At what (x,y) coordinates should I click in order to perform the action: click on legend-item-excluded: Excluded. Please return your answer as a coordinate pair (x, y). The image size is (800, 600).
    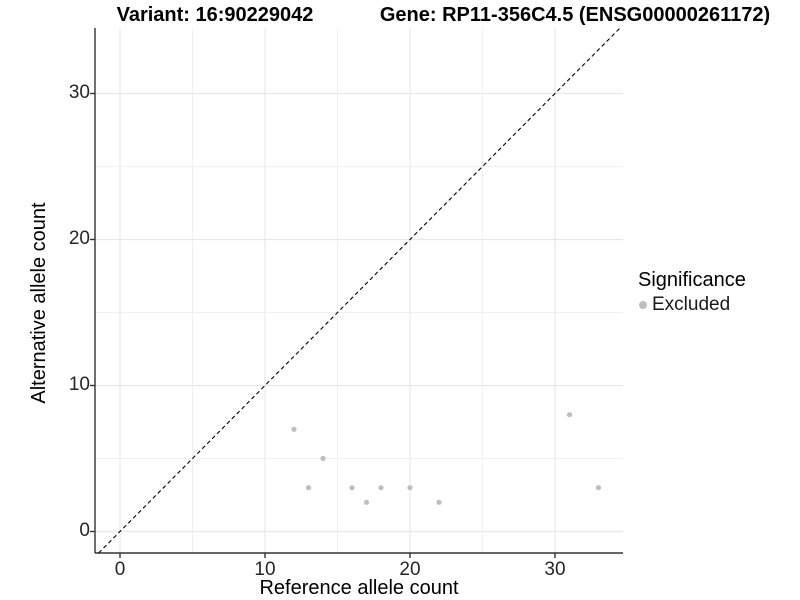
    Looking at the image, I should click on (692, 305).